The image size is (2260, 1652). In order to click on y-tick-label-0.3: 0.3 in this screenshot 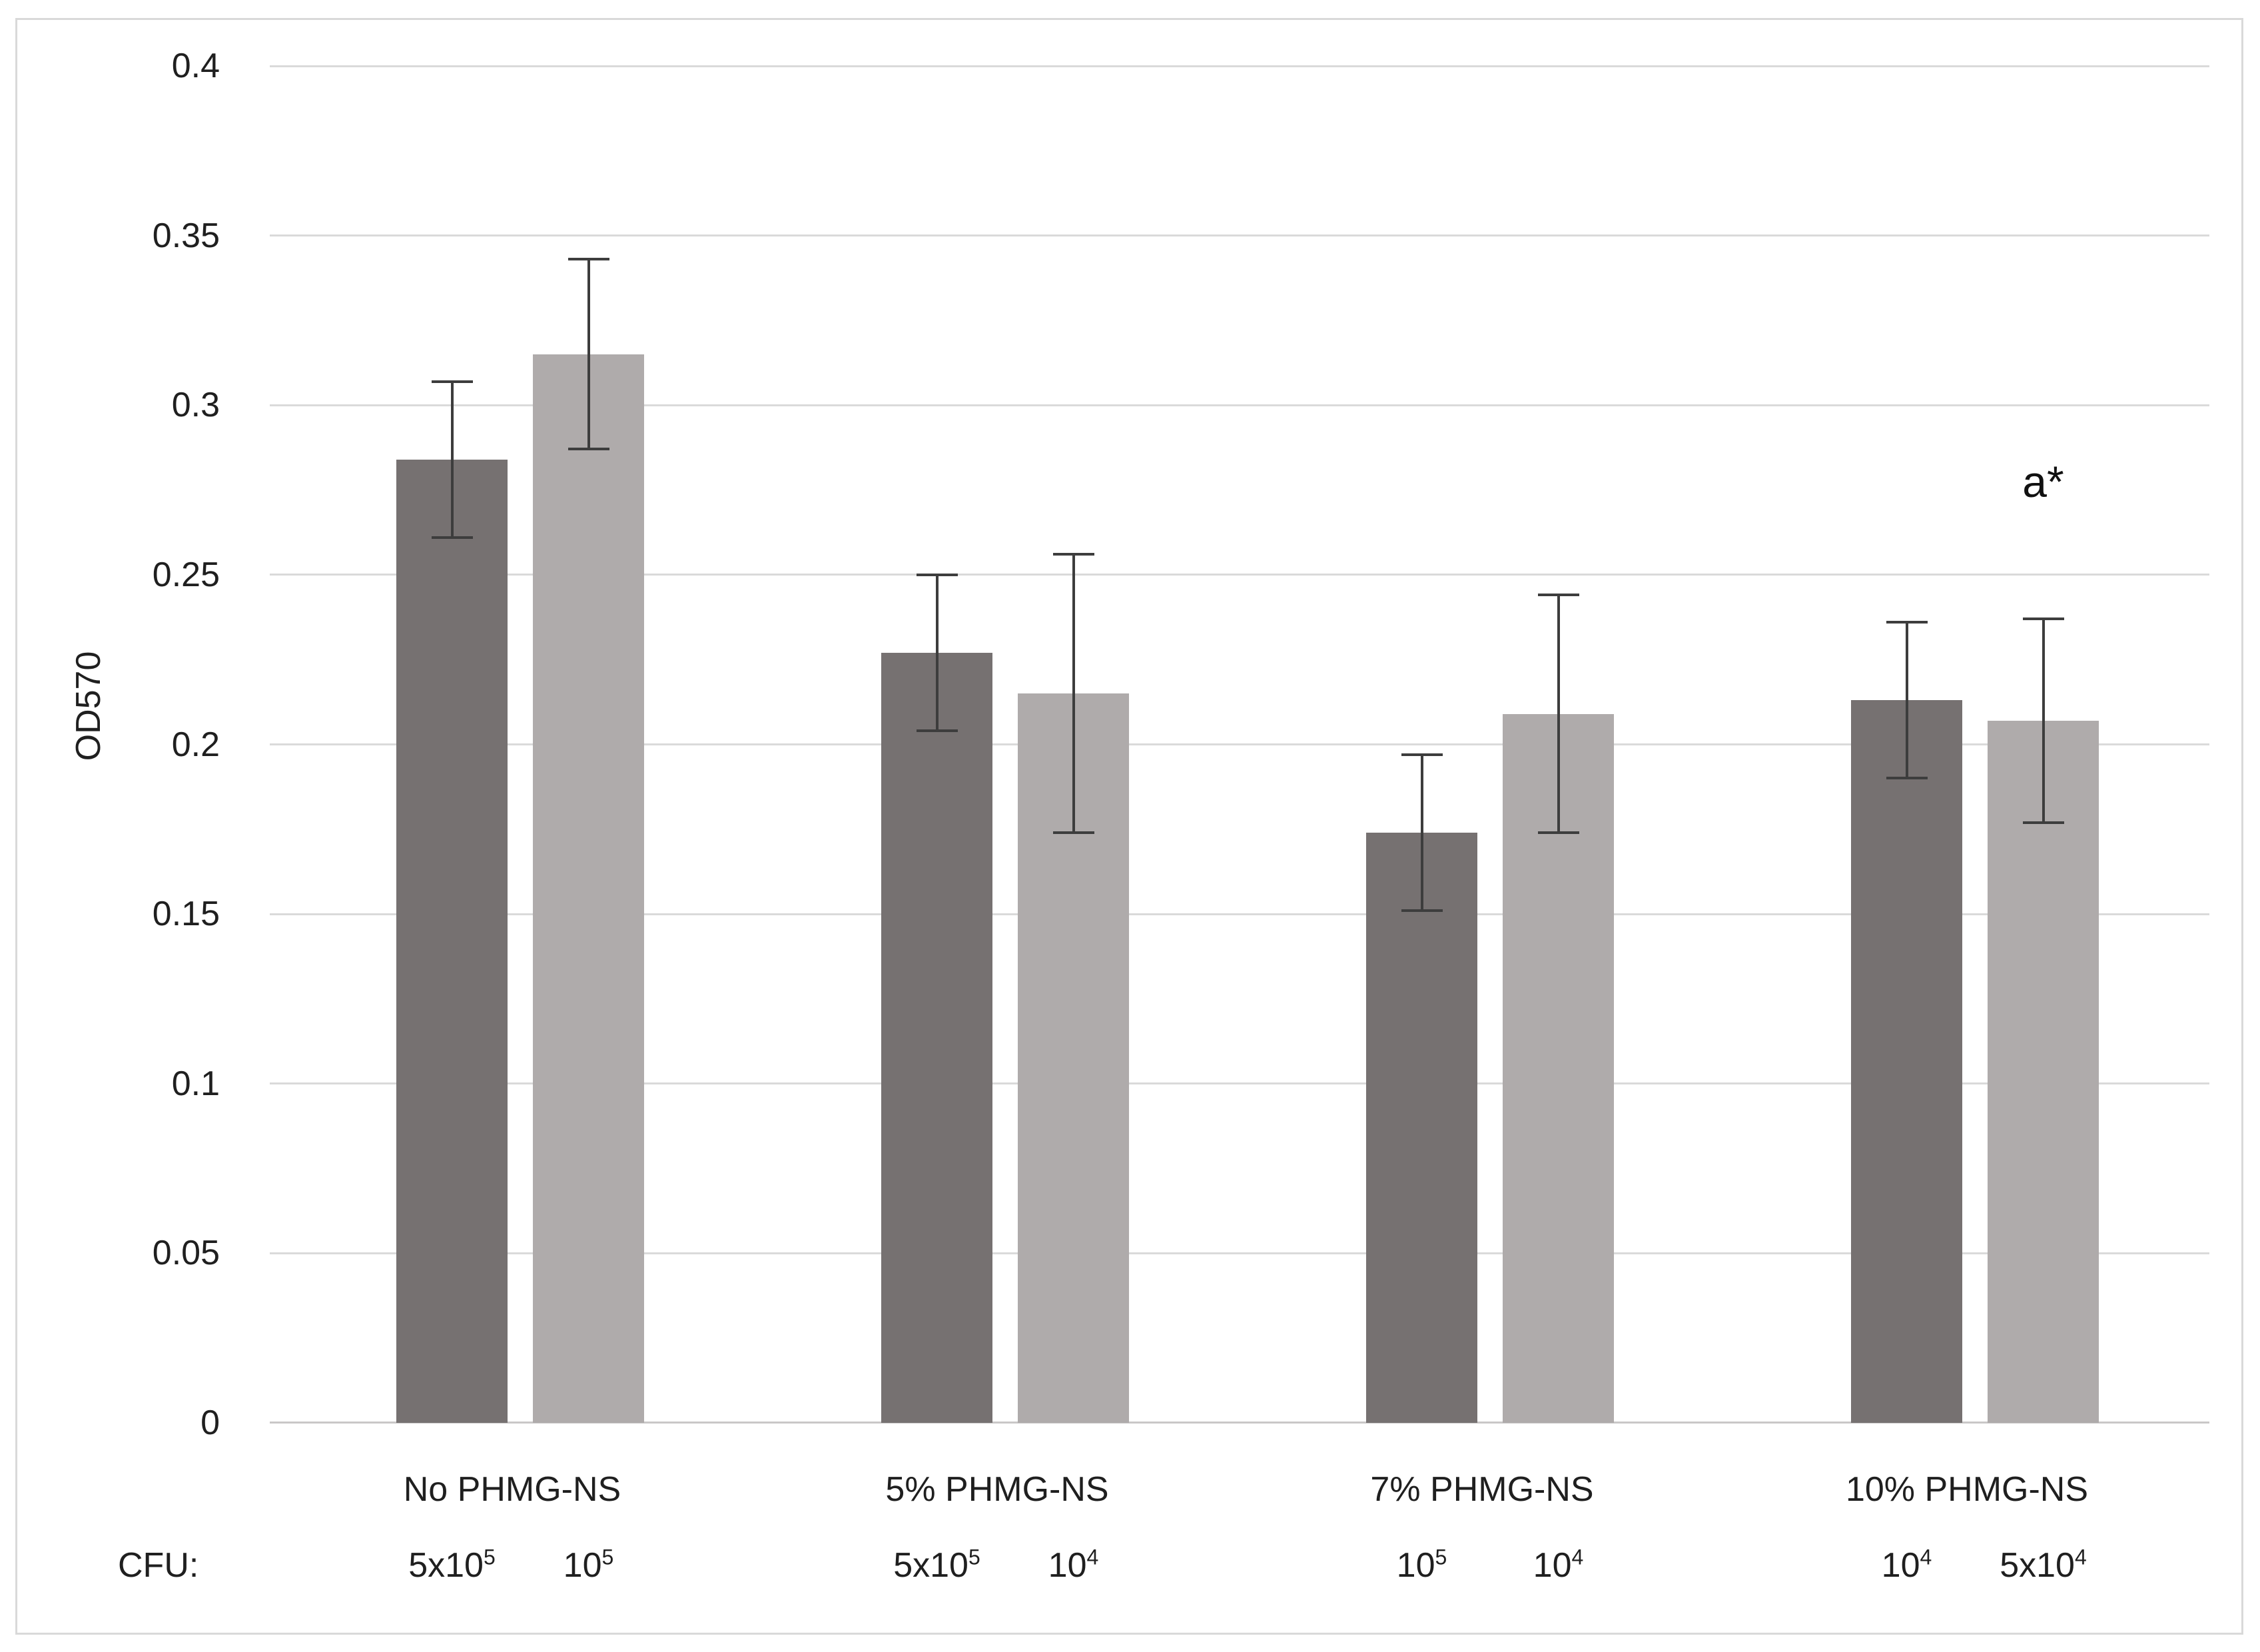, I will do `click(196, 405)`.